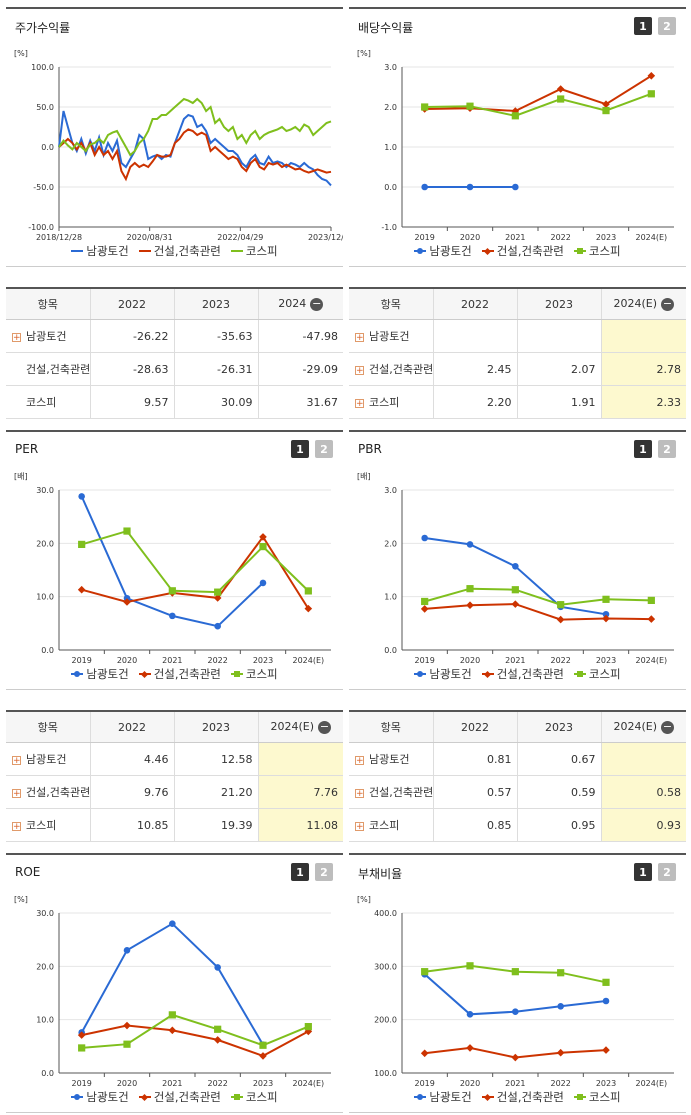 The width and height of the screenshot is (691, 1115). Describe the element at coordinates (174, 759) in the screenshot. I see `table-row: + 남광토건 4.46 12.58` at that location.